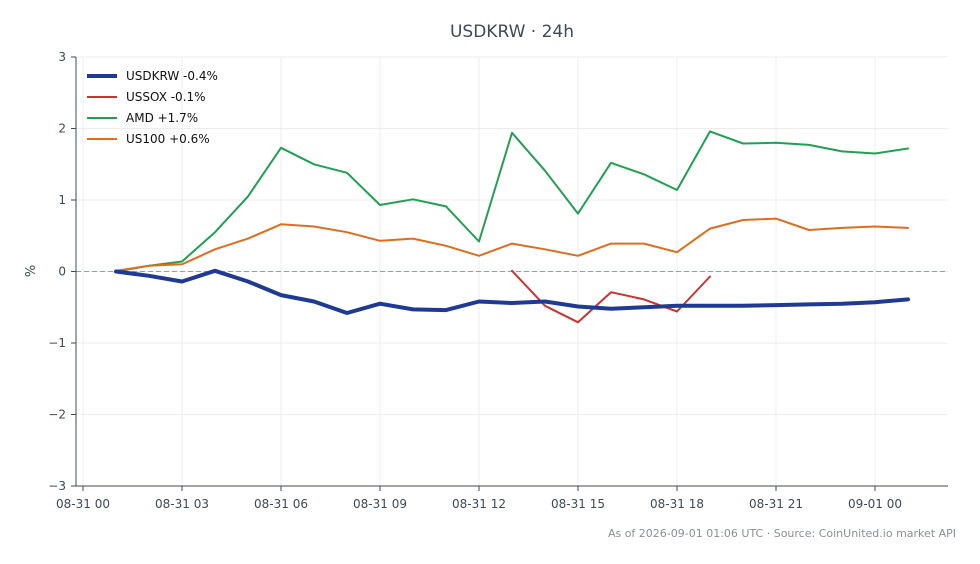 The image size is (980, 564). Describe the element at coordinates (31, 271) in the screenshot. I see `y-axis-label: %` at that location.